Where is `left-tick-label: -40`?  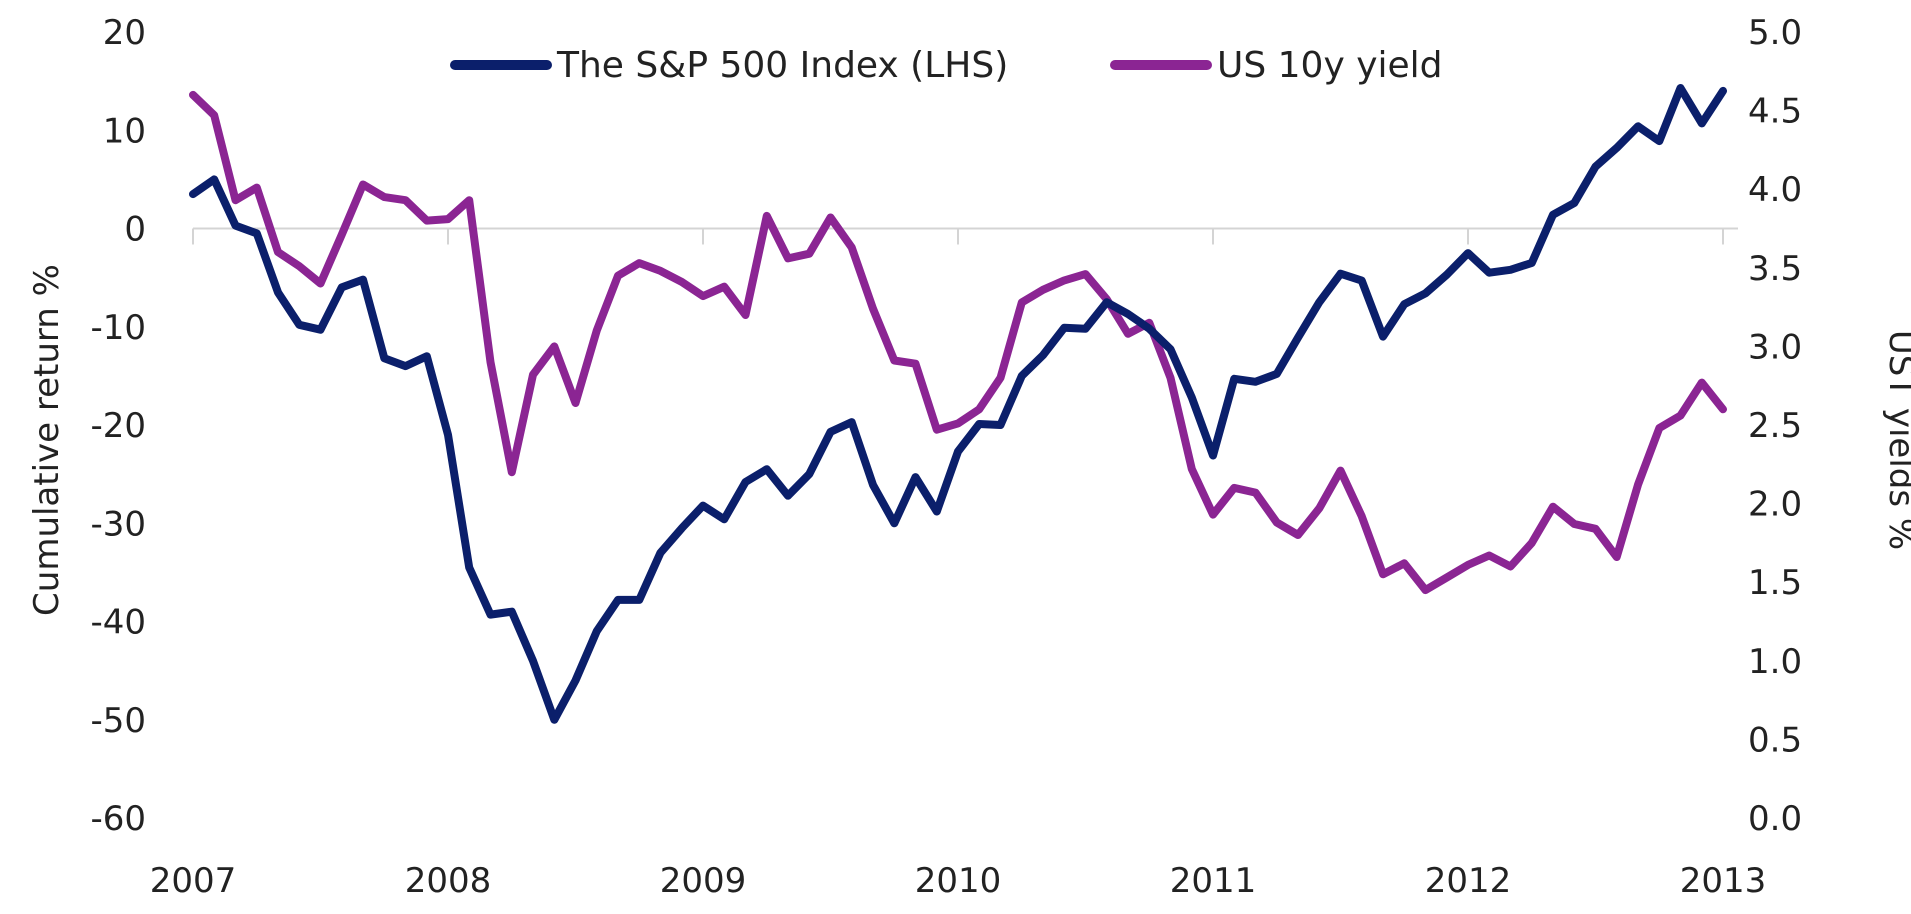 left-tick-label: -40 is located at coordinates (118, 623).